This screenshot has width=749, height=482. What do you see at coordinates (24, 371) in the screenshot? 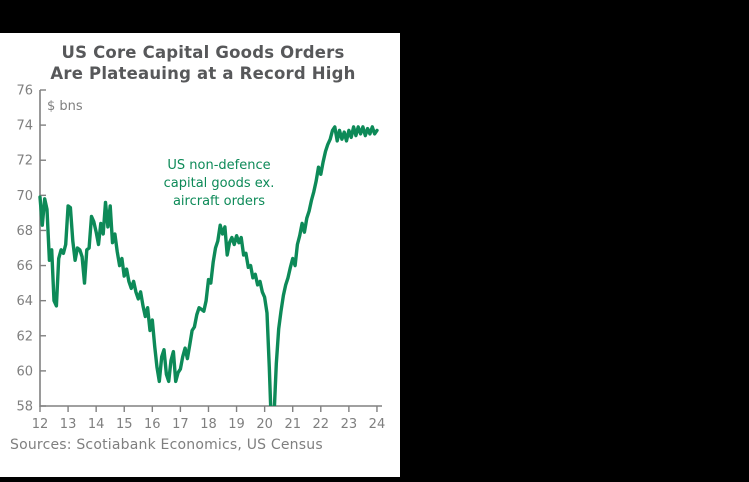
I see `y-axis-tick-label: 60` at bounding box center [24, 371].